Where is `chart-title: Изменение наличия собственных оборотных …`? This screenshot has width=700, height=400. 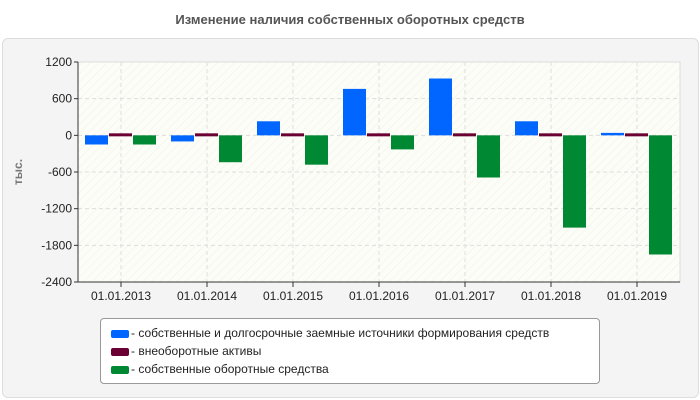
chart-title: Изменение наличия собственных оборотных … is located at coordinates (350, 19).